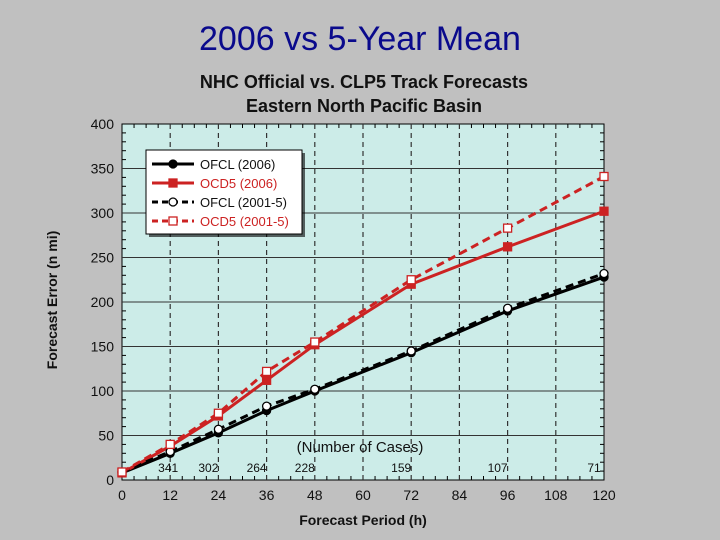 Image resolution: width=720 pixels, height=540 pixels. I want to click on x-tick-label: 12, so click(170, 495).